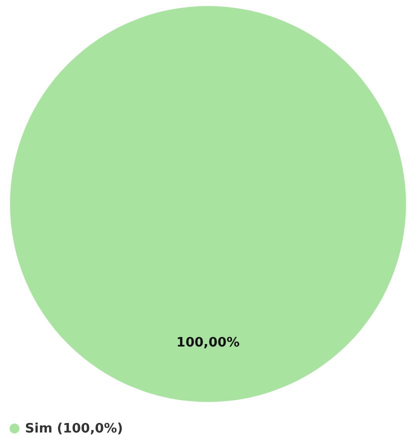 The height and width of the screenshot is (435, 417). Describe the element at coordinates (74, 428) in the screenshot. I see `legend-label: Sim (100,0%)` at that location.